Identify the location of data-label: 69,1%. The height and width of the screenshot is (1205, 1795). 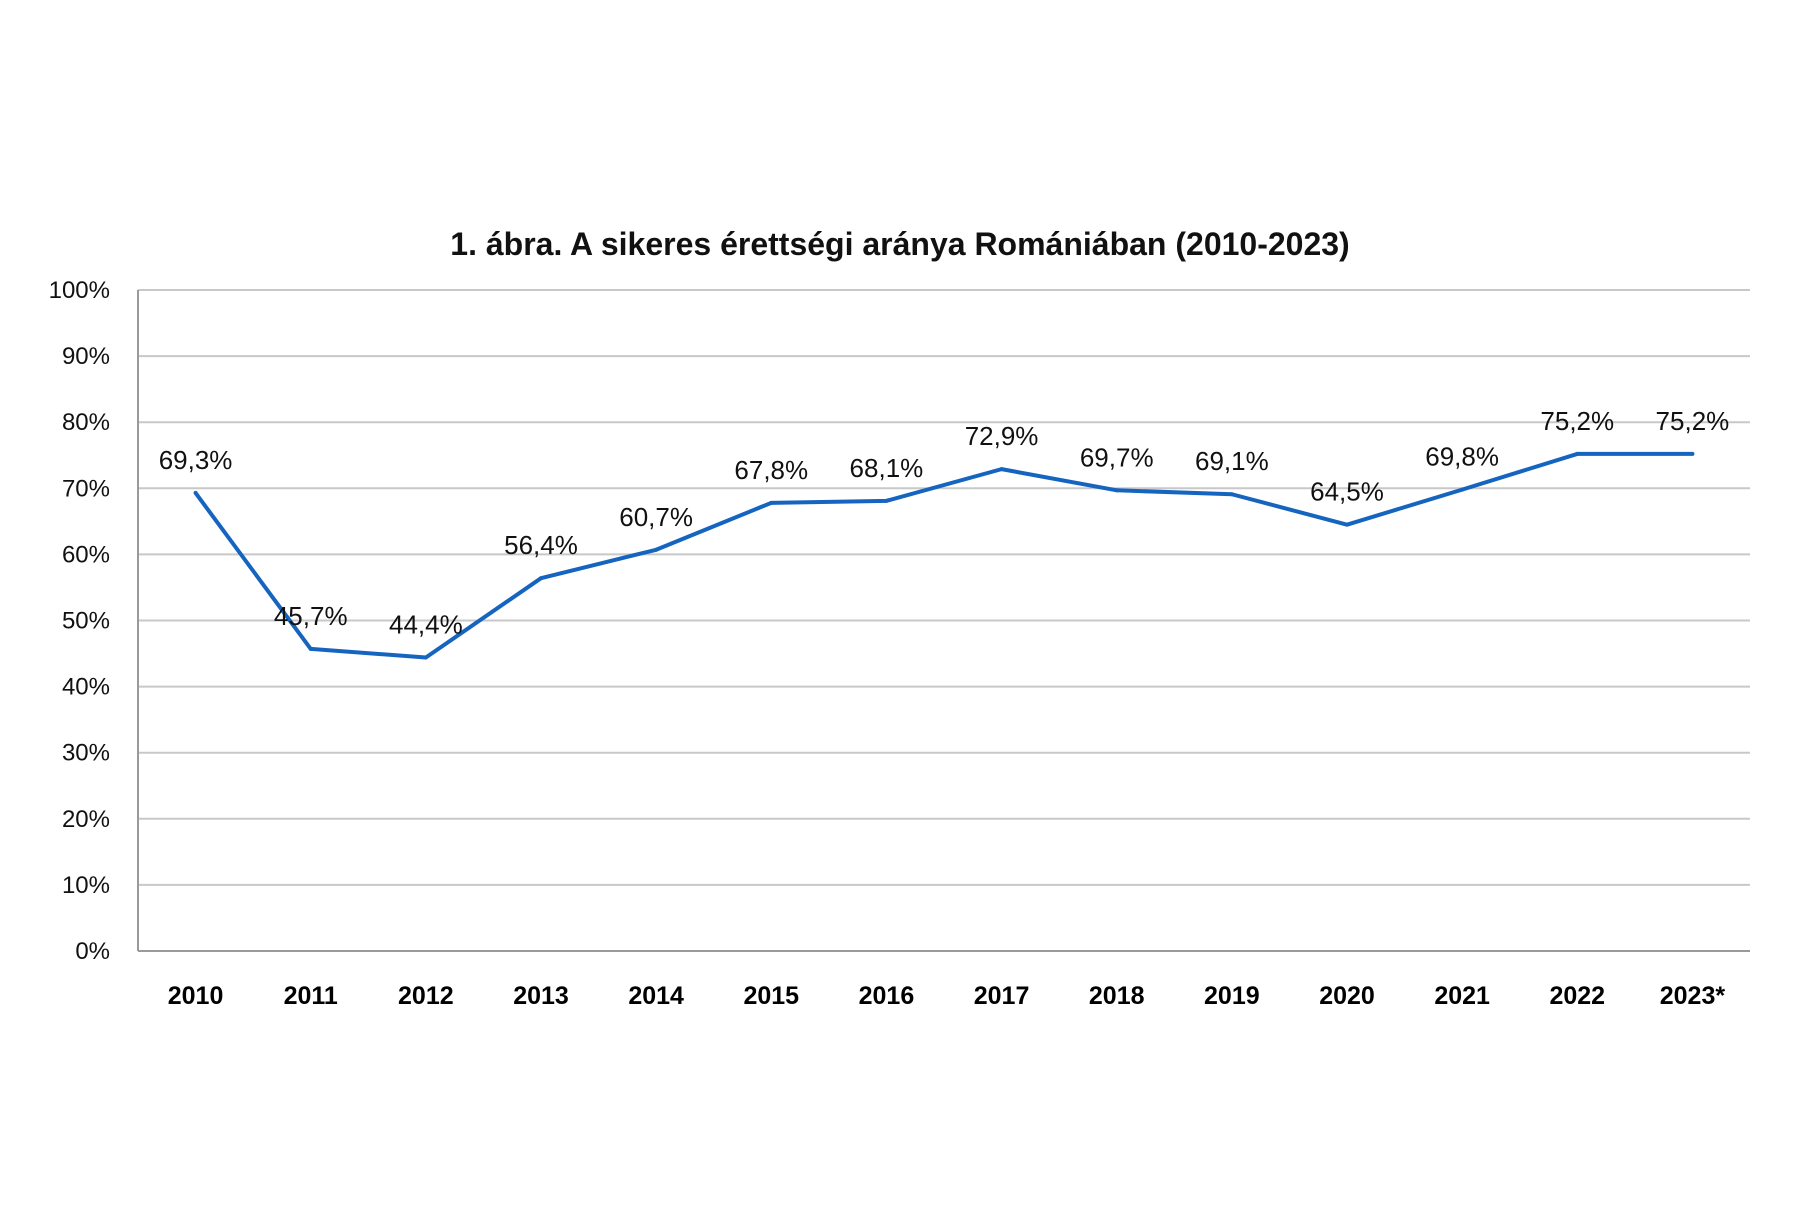
(1232, 461).